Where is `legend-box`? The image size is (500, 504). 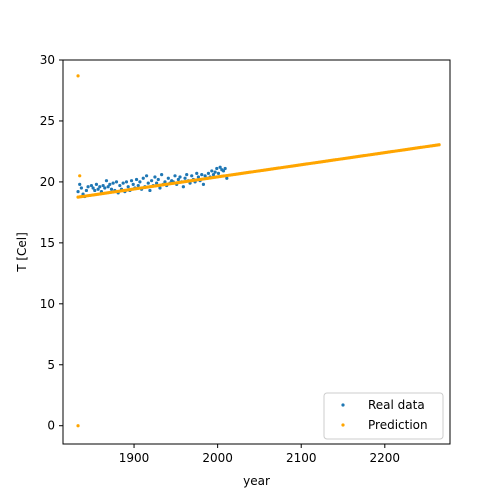
legend-box is located at coordinates (383, 416).